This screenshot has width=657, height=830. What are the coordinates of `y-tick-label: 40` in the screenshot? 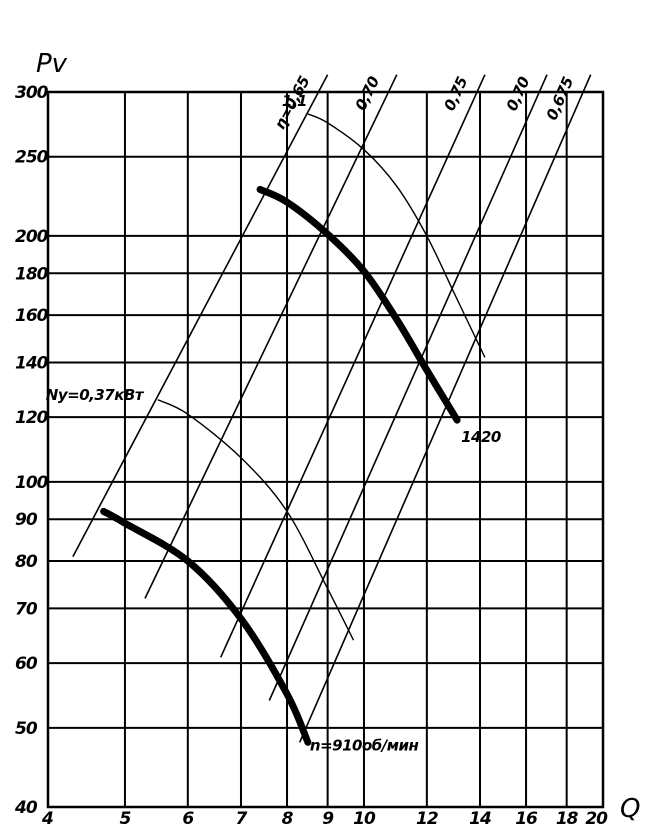 It's located at (26, 808).